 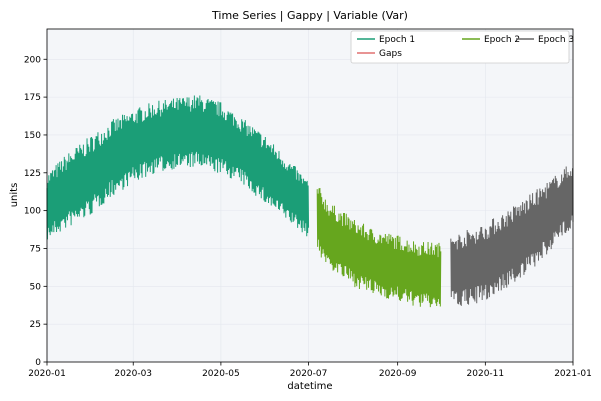 What do you see at coordinates (47, 374) in the screenshot?
I see `x-tick-label: 2020-01` at bounding box center [47, 374].